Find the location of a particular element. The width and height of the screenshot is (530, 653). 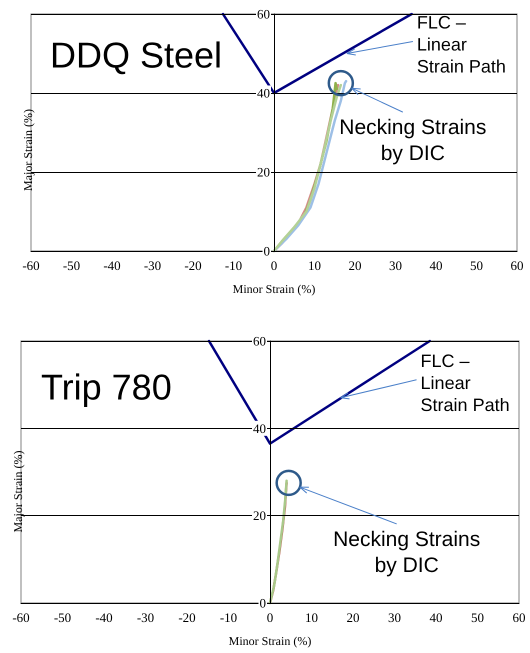

text: DDQ Steel is located at coordinates (136, 55).